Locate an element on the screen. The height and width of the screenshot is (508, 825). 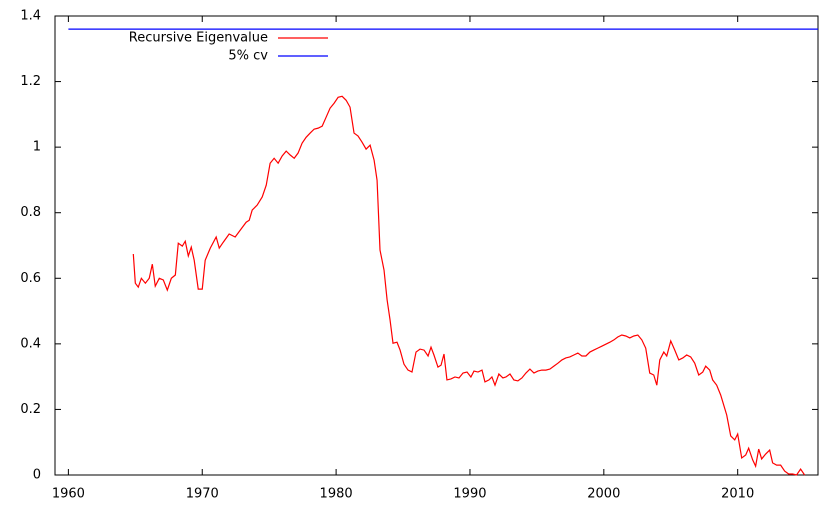
x-tick-label: 2010 is located at coordinates (737, 494).